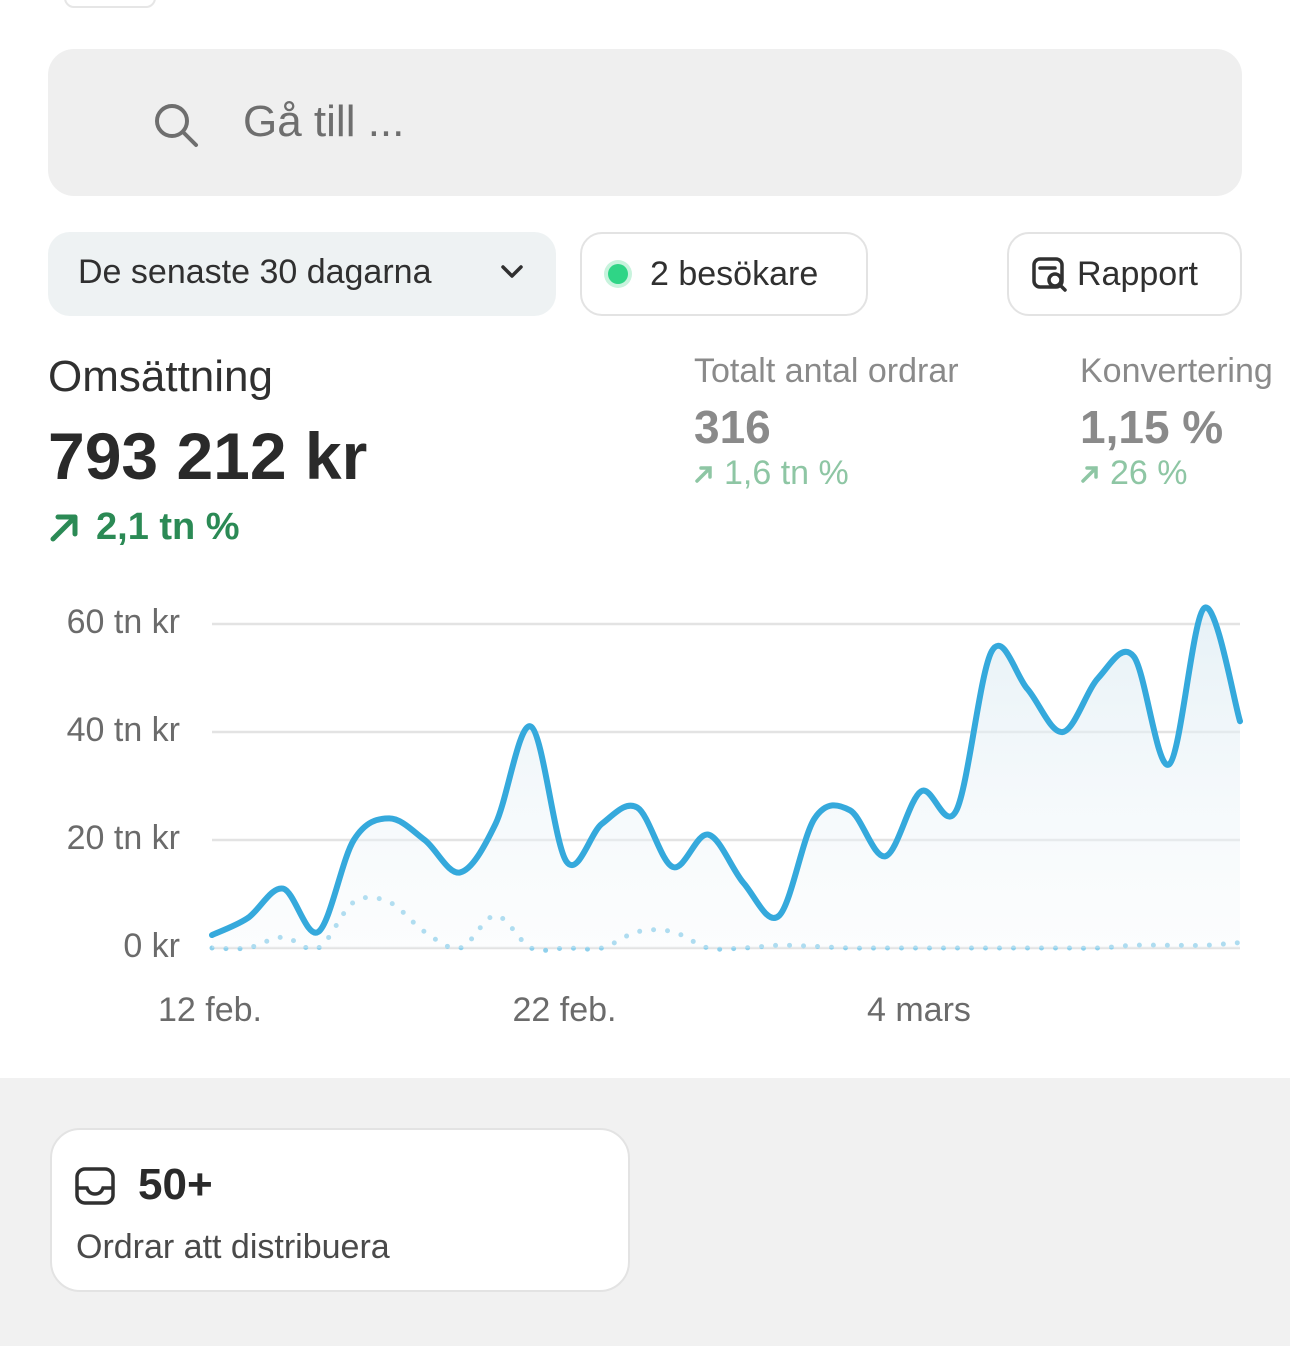 The image size is (1290, 1346). Describe the element at coordinates (168, 527) in the screenshot. I see `metric-change-text: 2,1 tn %` at that location.